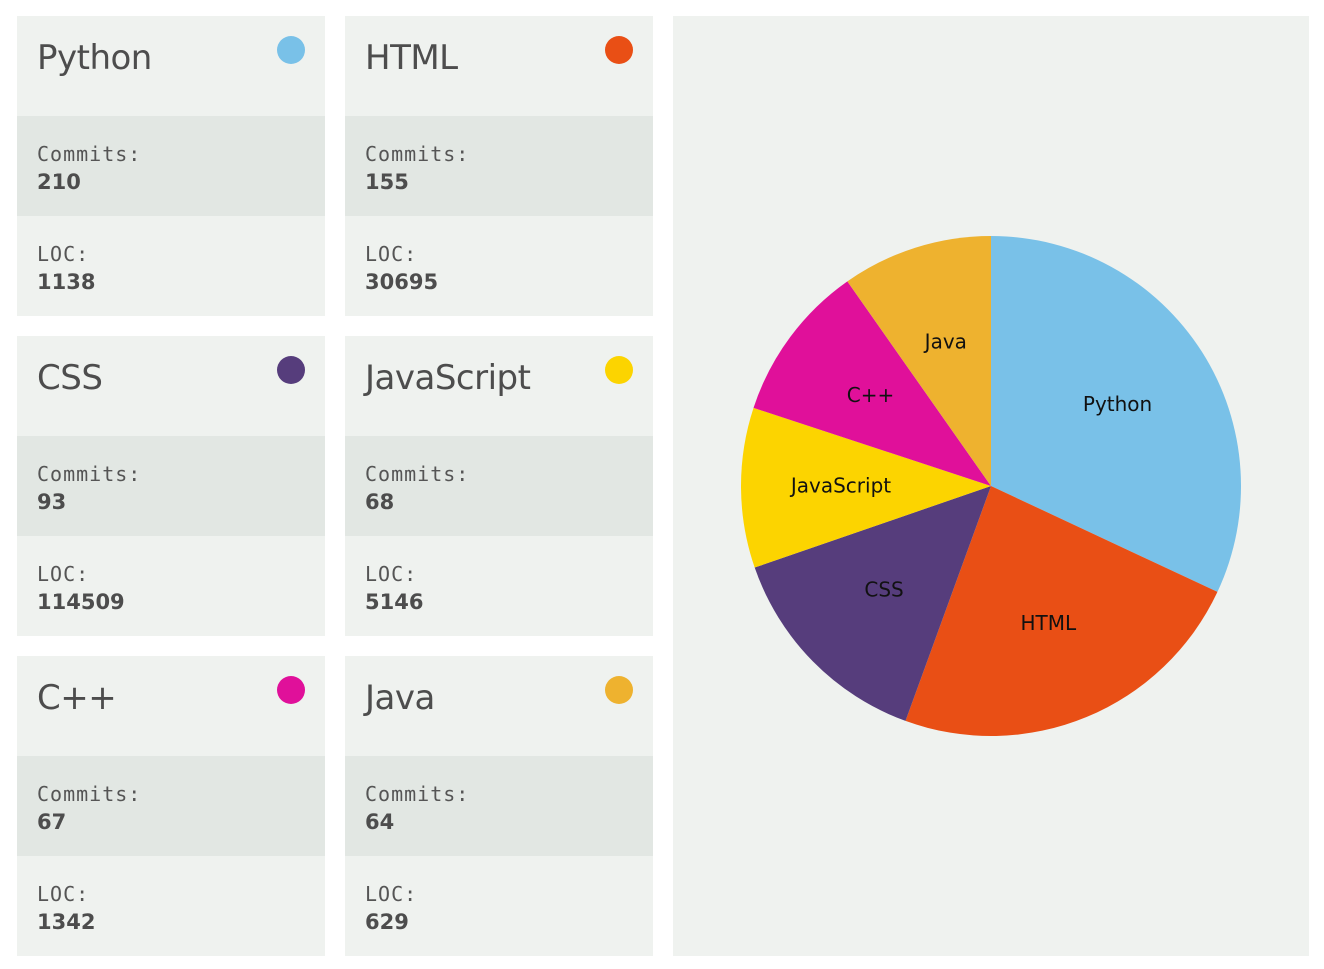 The height and width of the screenshot is (969, 1324). I want to click on loc-stat: LOC: 629, so click(499, 906).